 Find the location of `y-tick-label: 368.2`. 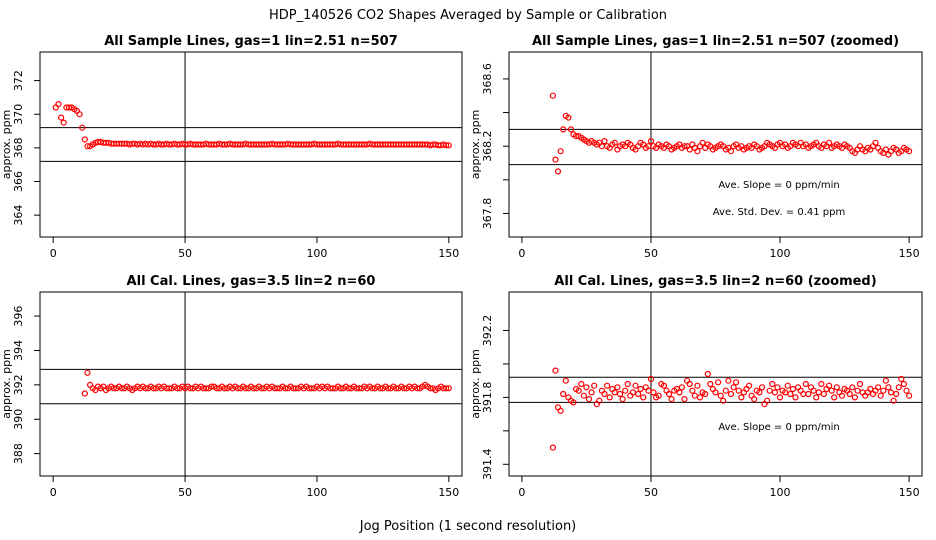

y-tick-label: 368.2 is located at coordinates (487, 146).